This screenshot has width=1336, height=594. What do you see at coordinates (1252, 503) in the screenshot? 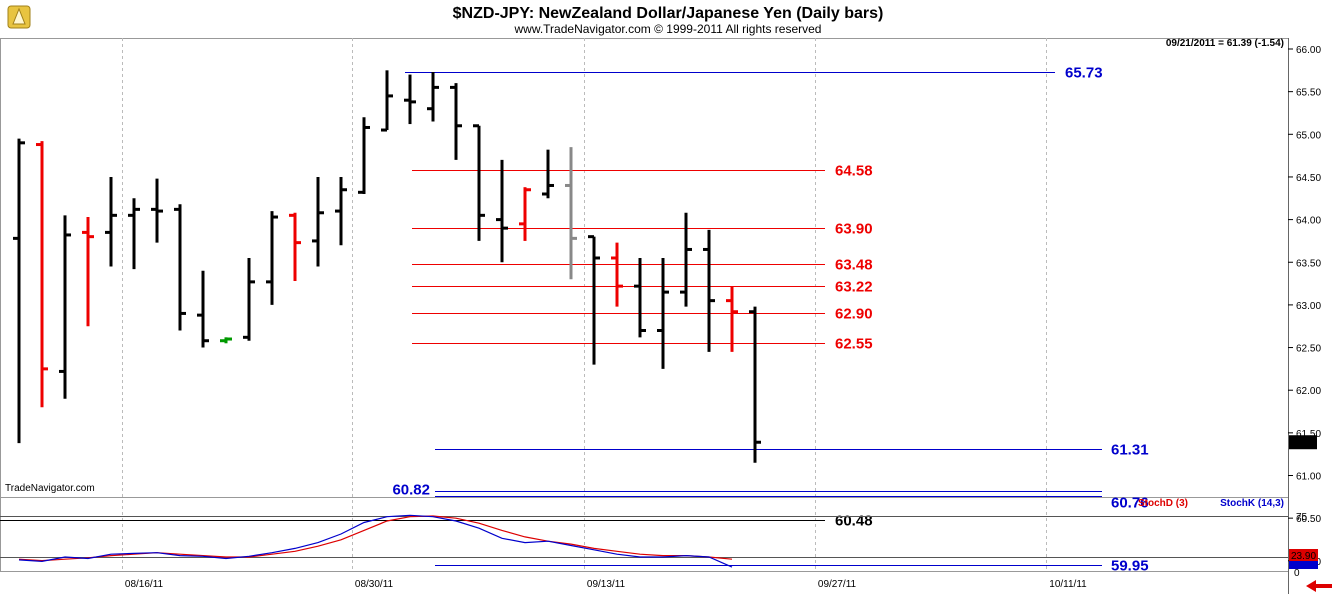
I see `legend-stoch-k: StochK (14,3)` at bounding box center [1252, 503].